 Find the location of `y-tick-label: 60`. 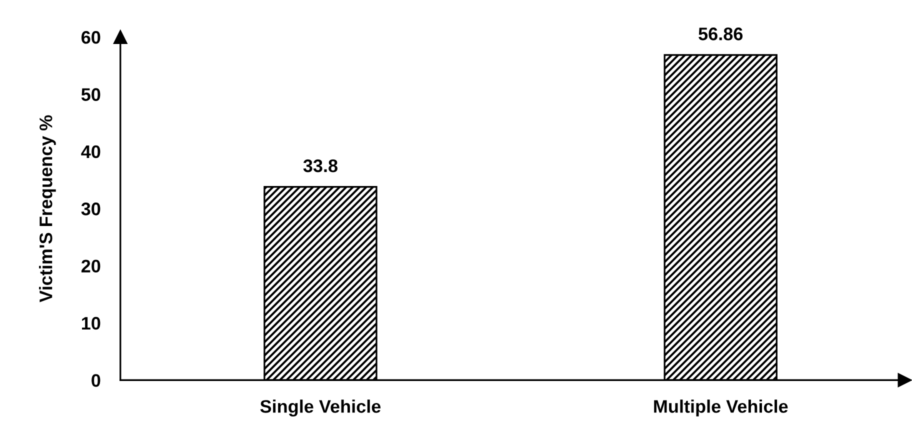

y-tick-label: 60 is located at coordinates (91, 37).